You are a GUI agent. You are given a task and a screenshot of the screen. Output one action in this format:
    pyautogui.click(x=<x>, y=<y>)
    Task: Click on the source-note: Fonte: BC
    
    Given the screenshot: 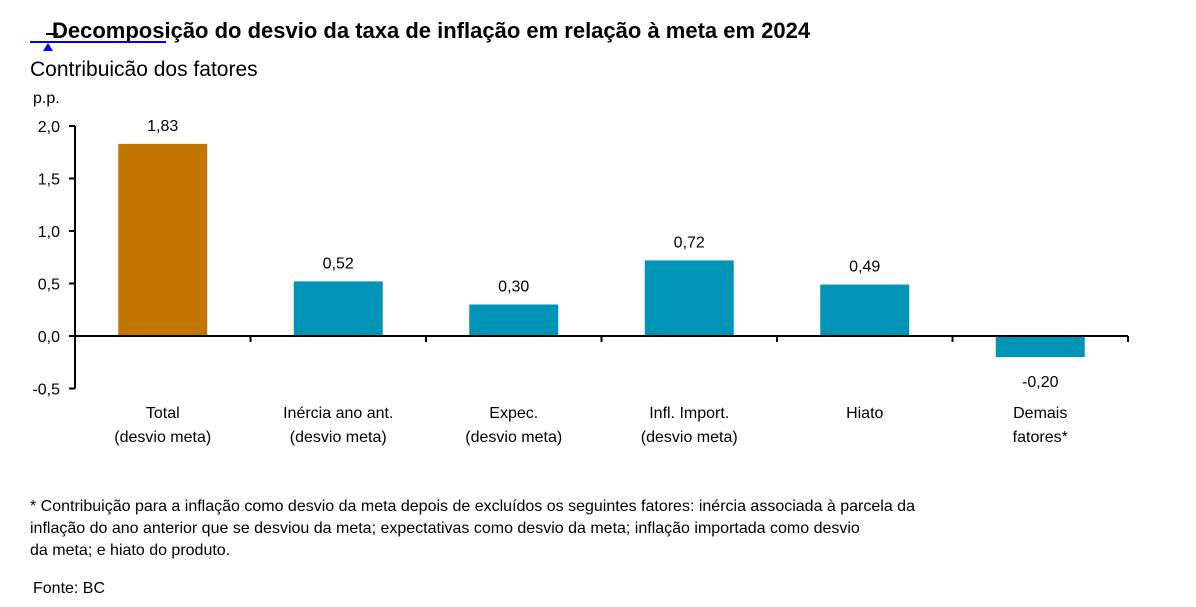 What is the action you would take?
    pyautogui.click(x=69, y=588)
    